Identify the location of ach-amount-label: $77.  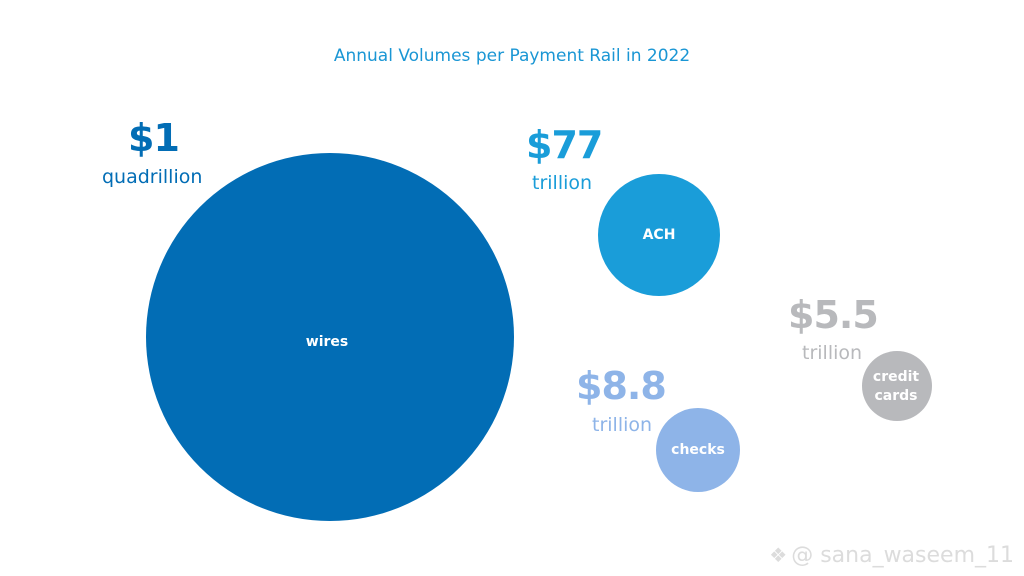
(564, 145).